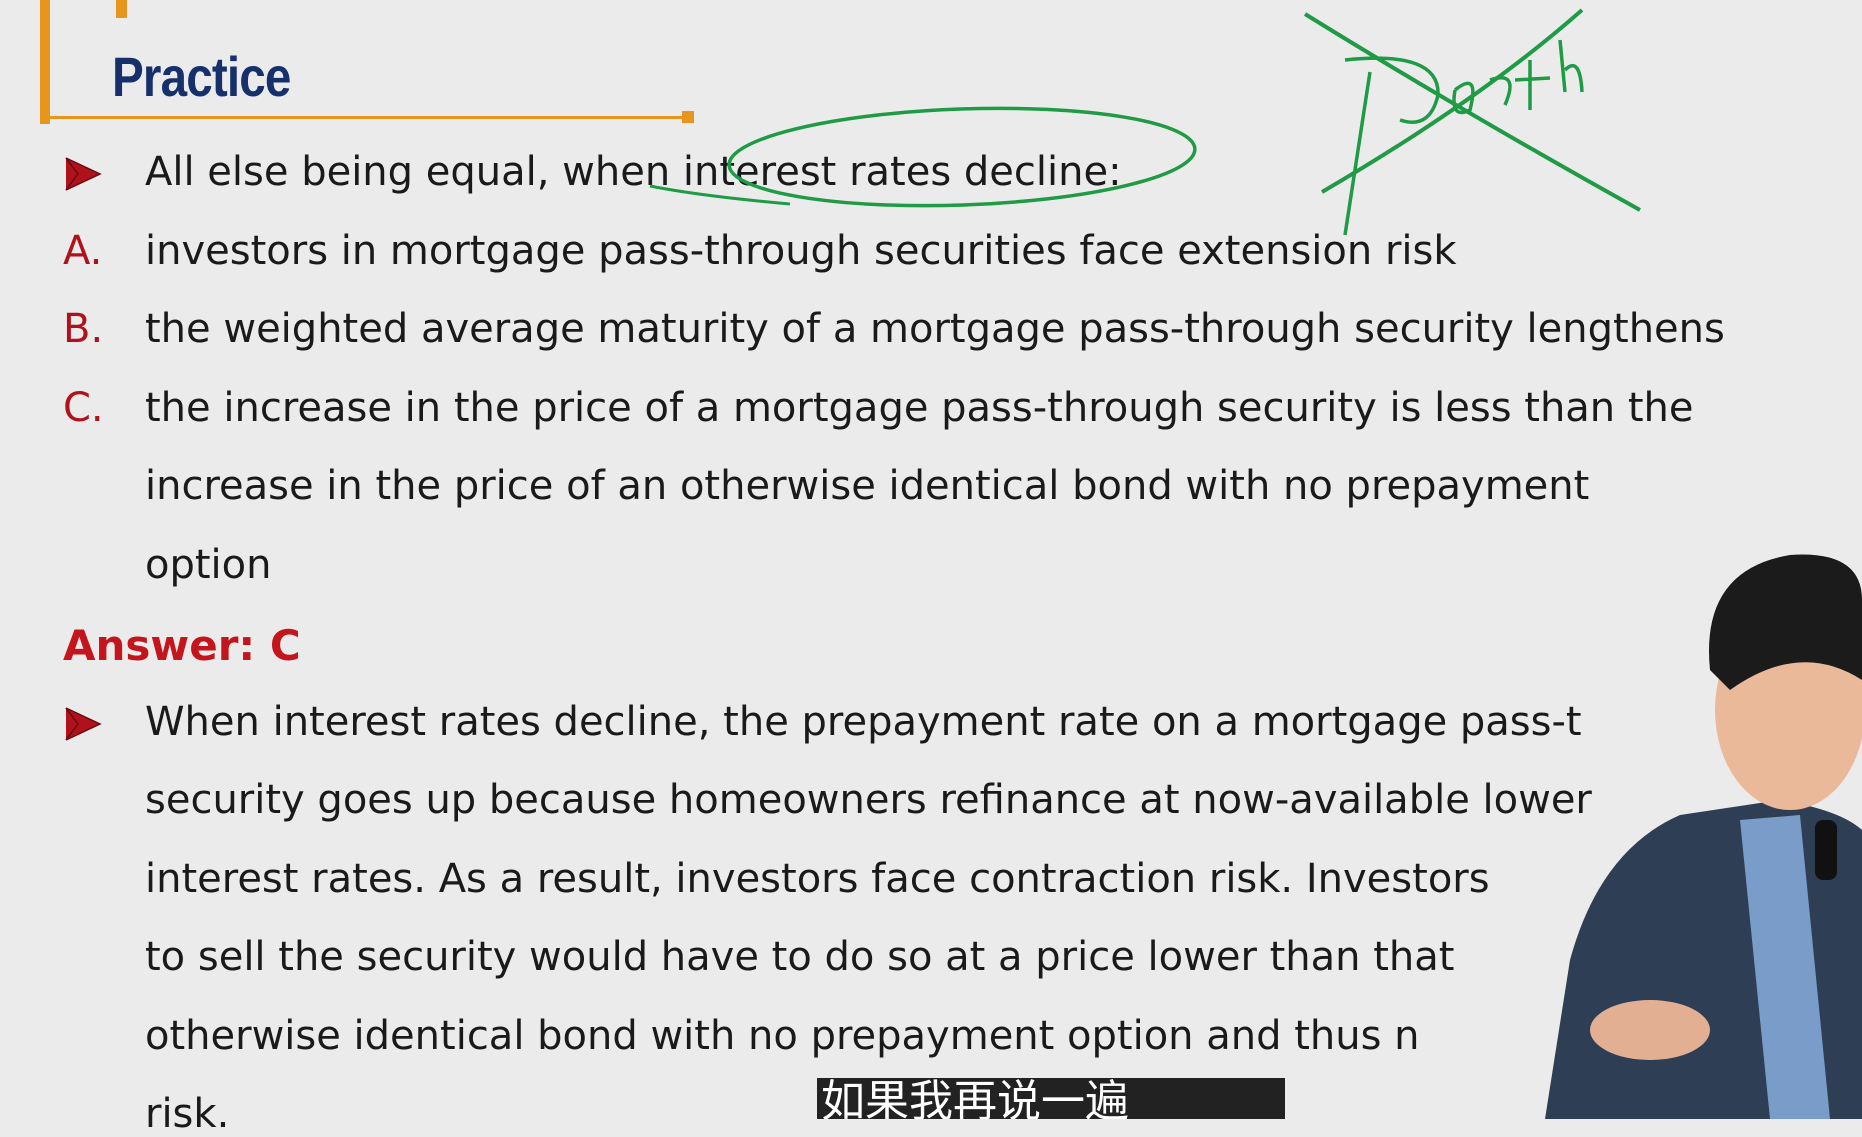 The width and height of the screenshot is (1862, 1137). I want to click on hair, so click(1785, 622).